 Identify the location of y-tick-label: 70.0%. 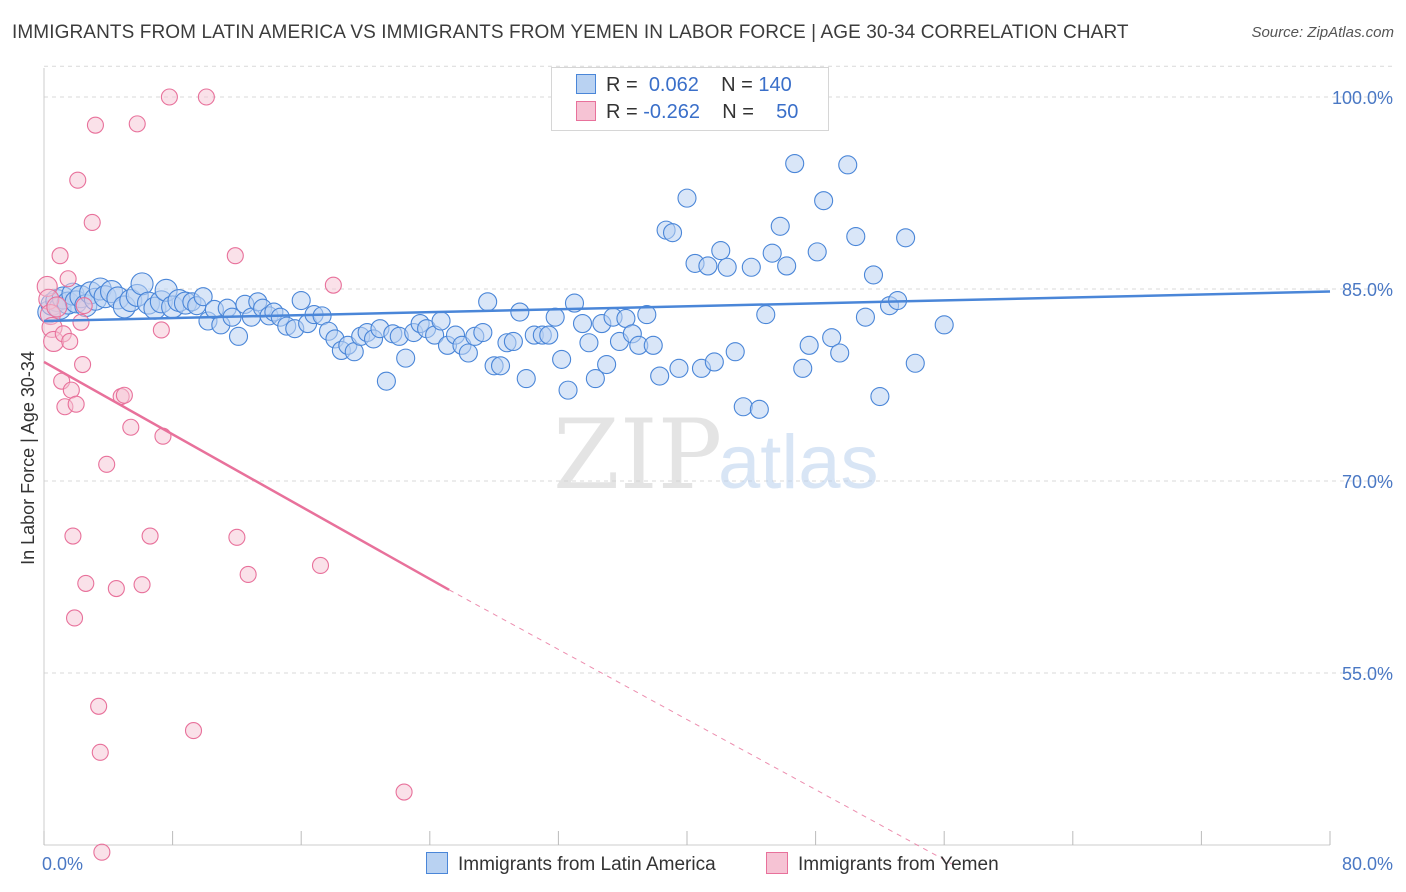
(1367, 482).